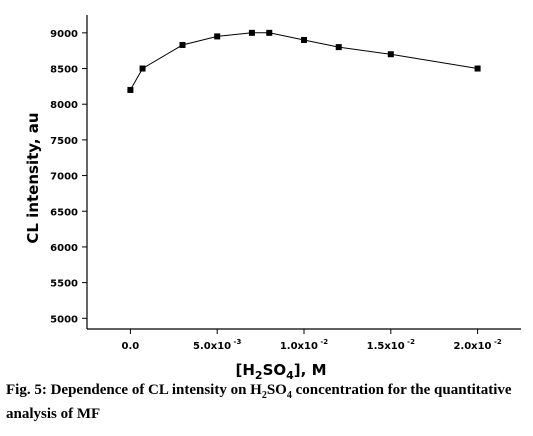 The image size is (533, 436). Describe the element at coordinates (64, 177) in the screenshot. I see `y-tick-label: 7000` at that location.